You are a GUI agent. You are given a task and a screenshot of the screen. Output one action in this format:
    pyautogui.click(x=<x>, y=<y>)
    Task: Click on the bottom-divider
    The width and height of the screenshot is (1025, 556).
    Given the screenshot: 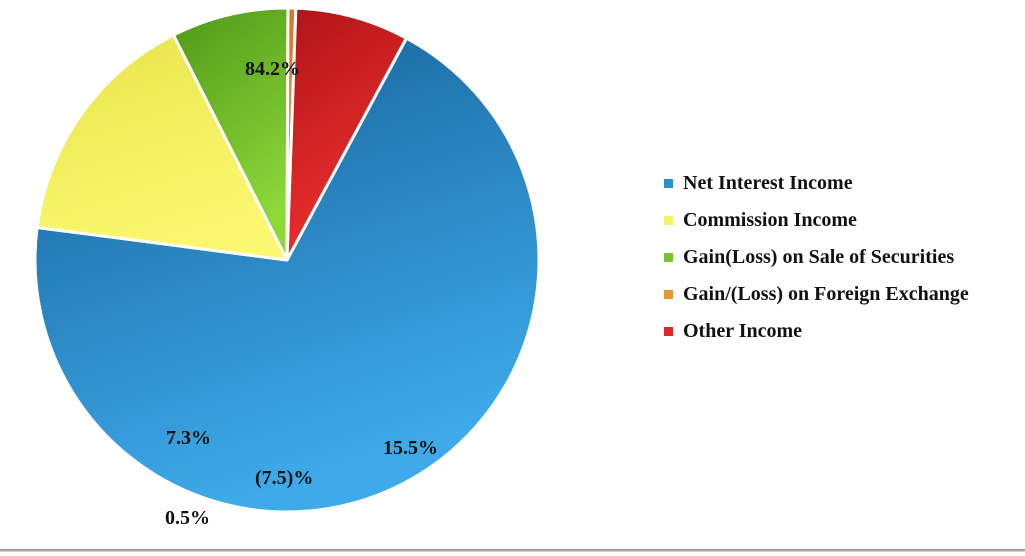 What is the action you would take?
    pyautogui.click(x=512, y=550)
    